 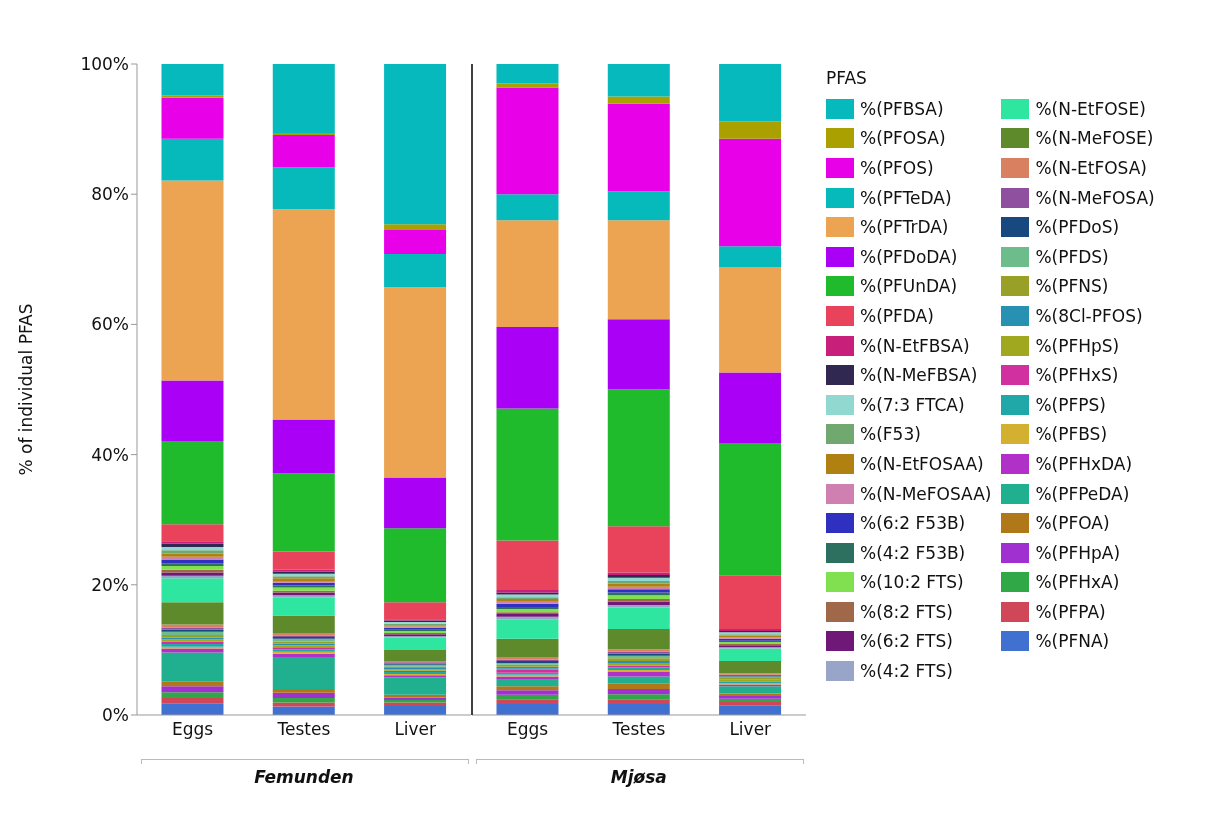 I want to click on y-tick-label: 0%, so click(x=115, y=715).